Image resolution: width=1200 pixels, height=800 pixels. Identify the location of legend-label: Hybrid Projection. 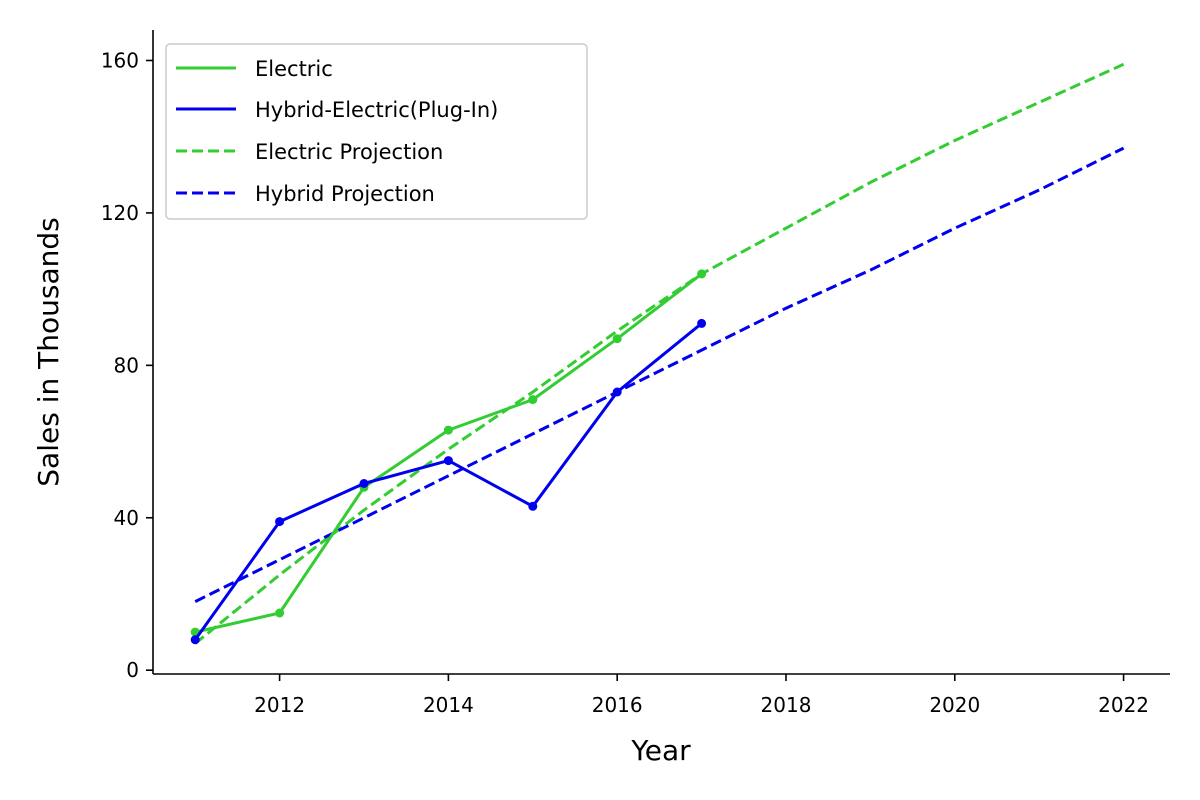
(345, 194).